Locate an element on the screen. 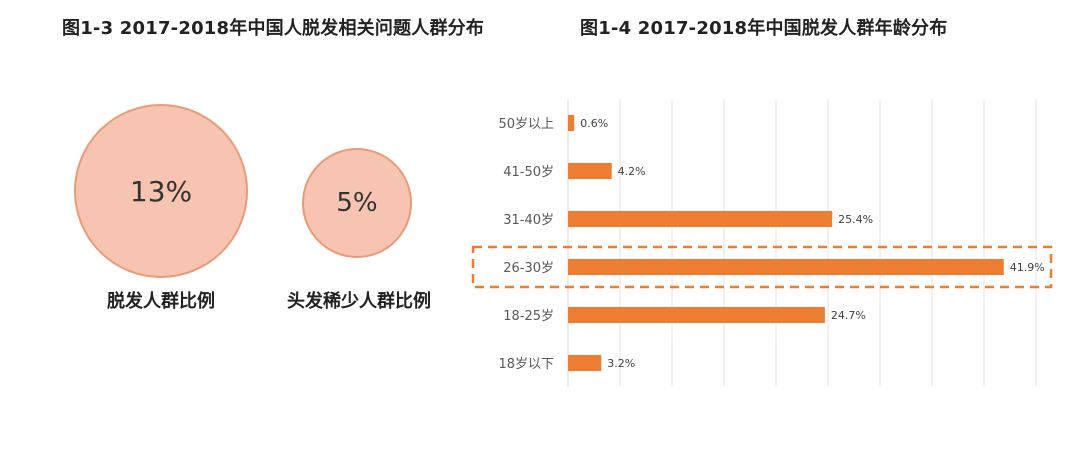  category-label: 50岁以上 is located at coordinates (526, 124).